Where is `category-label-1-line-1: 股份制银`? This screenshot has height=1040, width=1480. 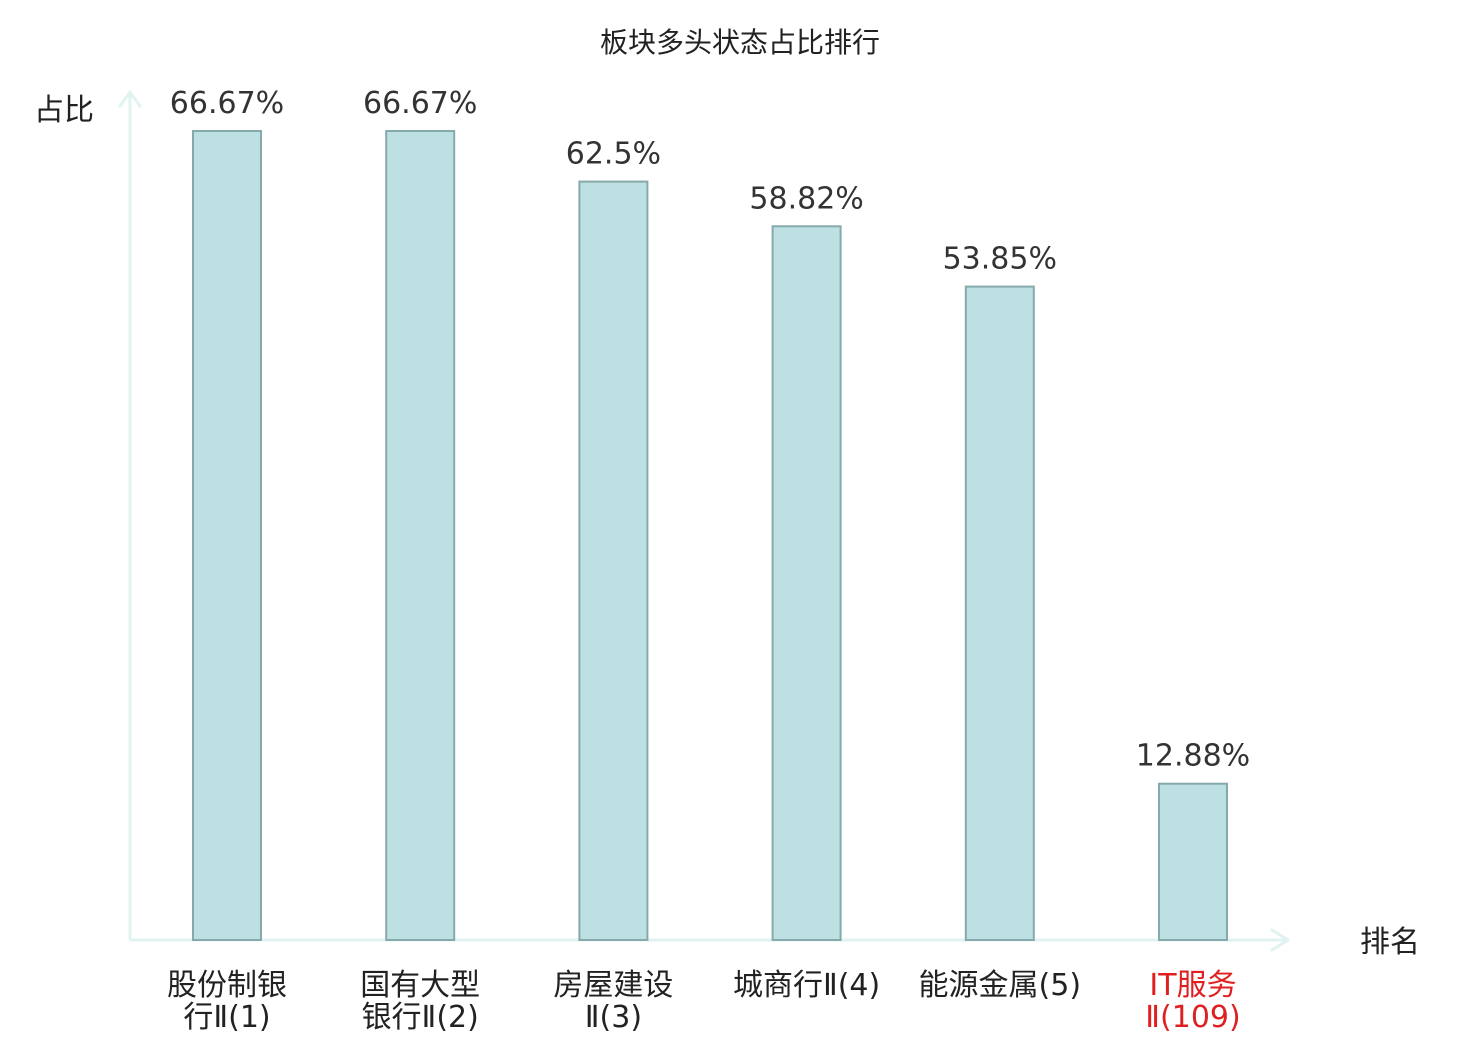
category-label-1-line-1: 股份制银 is located at coordinates (227, 985).